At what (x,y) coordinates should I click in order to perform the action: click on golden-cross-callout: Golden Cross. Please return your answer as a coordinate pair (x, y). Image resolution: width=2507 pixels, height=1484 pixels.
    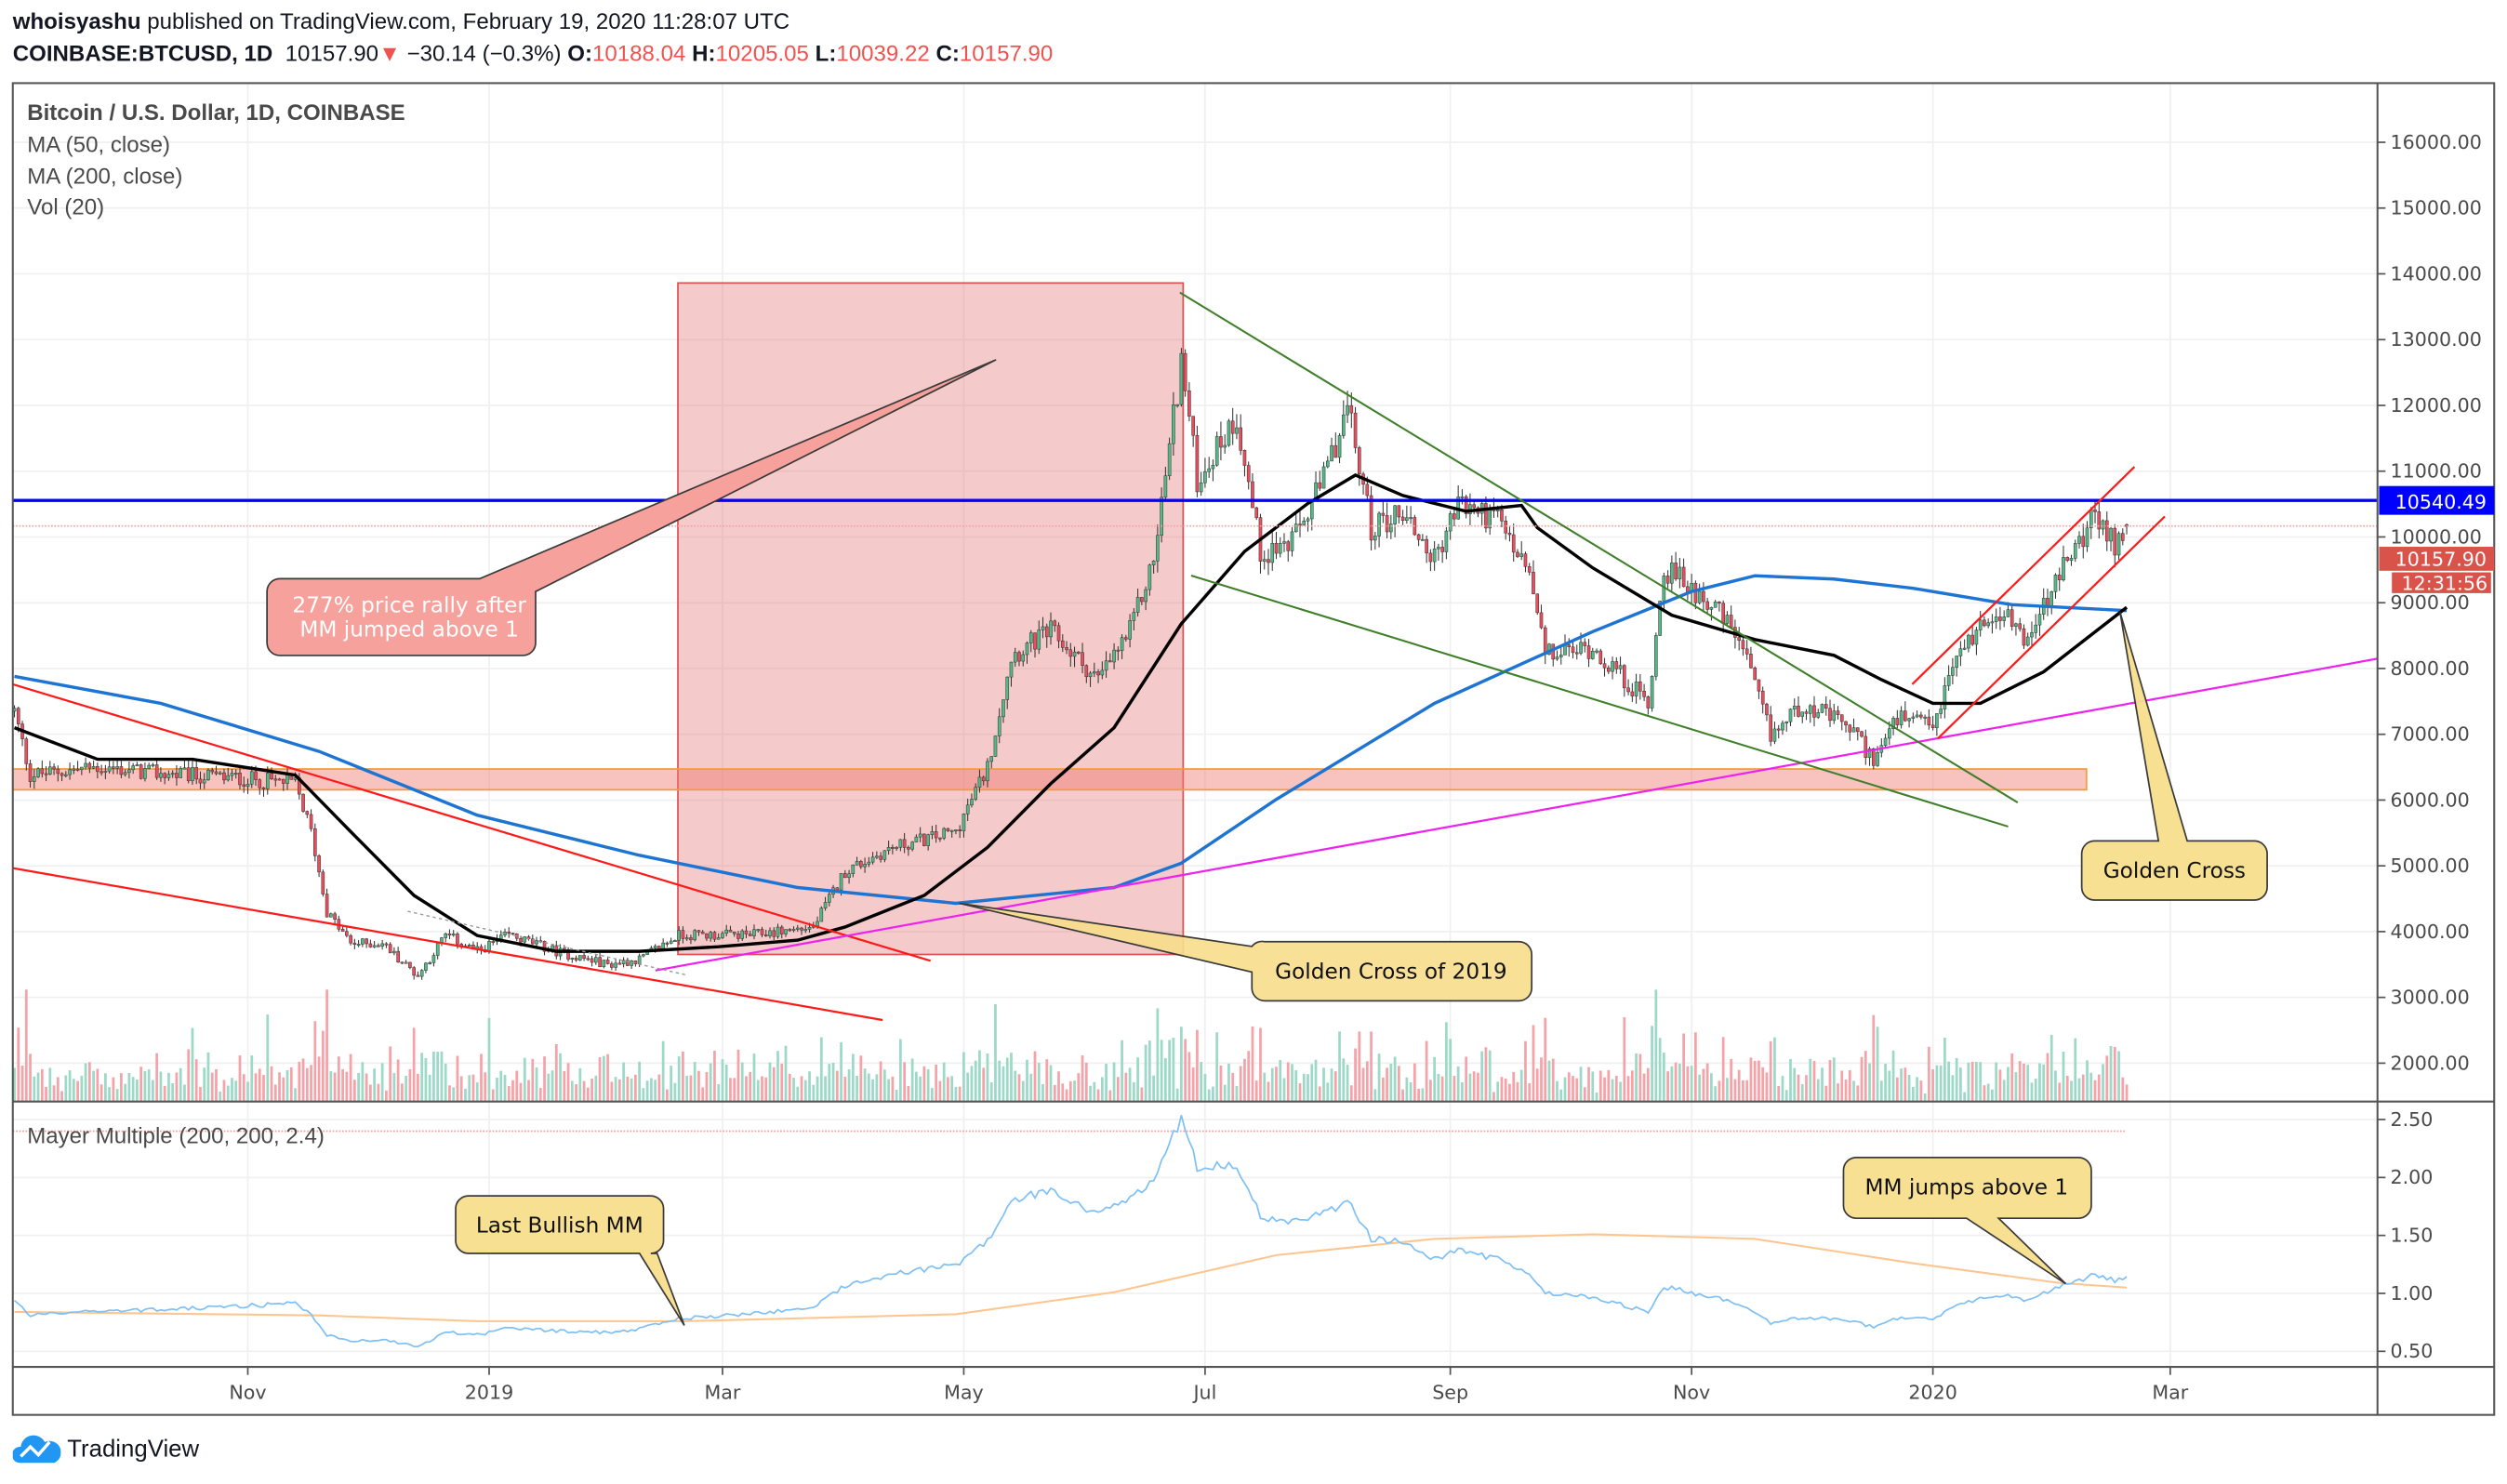
    Looking at the image, I should click on (2174, 756).